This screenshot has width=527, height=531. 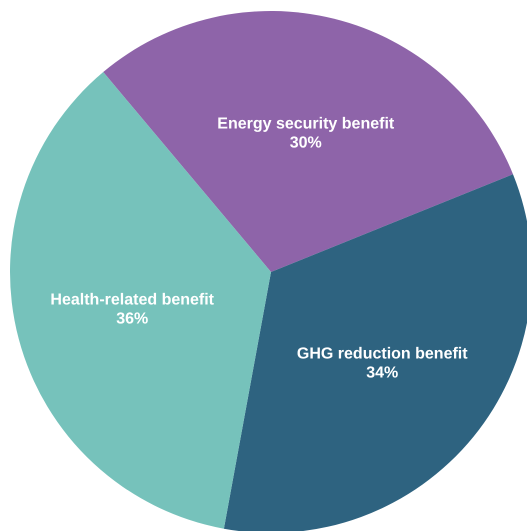 What do you see at coordinates (306, 124) in the screenshot?
I see `slice-label: Energy security benefit` at bounding box center [306, 124].